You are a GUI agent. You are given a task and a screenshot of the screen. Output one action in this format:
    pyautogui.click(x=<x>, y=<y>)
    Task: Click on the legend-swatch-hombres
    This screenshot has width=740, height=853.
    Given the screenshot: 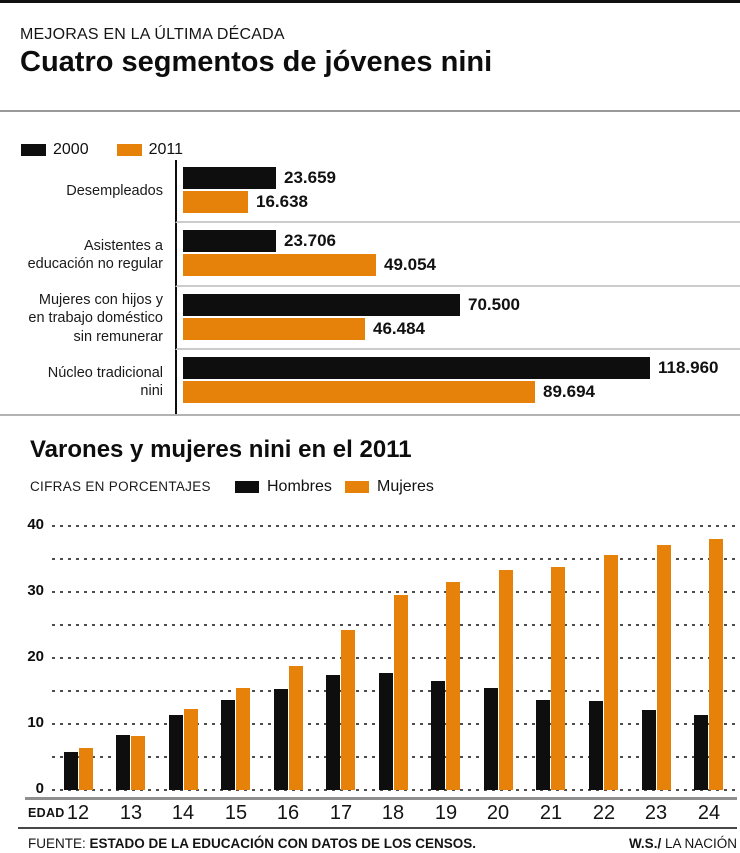 What is the action you would take?
    pyautogui.click(x=247, y=487)
    